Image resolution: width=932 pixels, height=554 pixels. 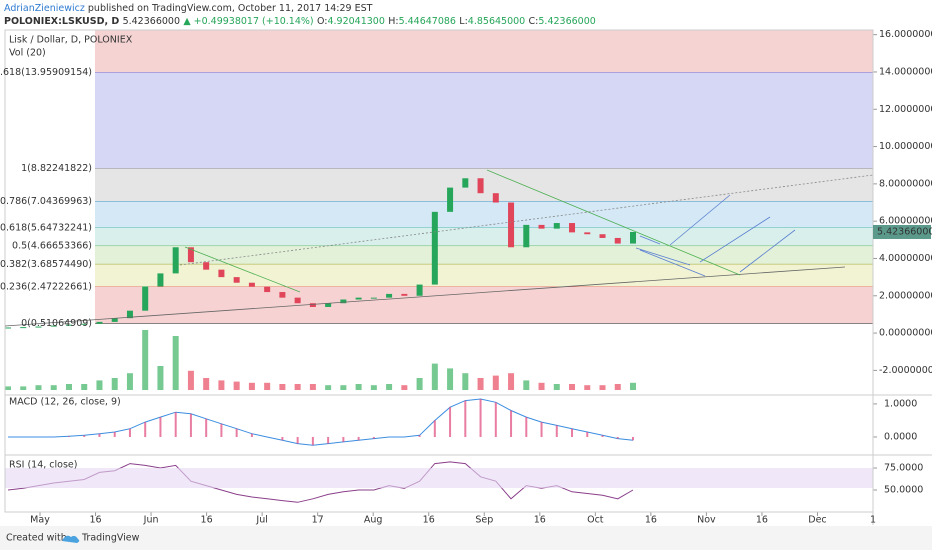 What do you see at coordinates (534, 21) in the screenshot?
I see `c-label: C:` at bounding box center [534, 21].